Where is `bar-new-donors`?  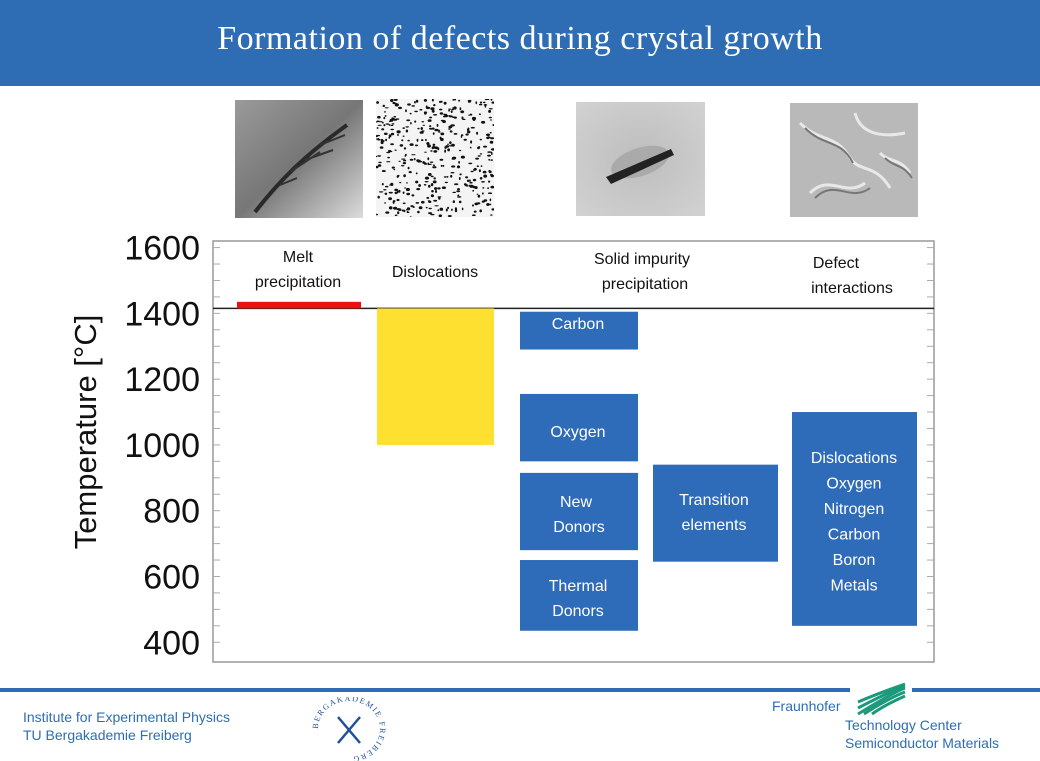 bar-new-donors is located at coordinates (579, 511).